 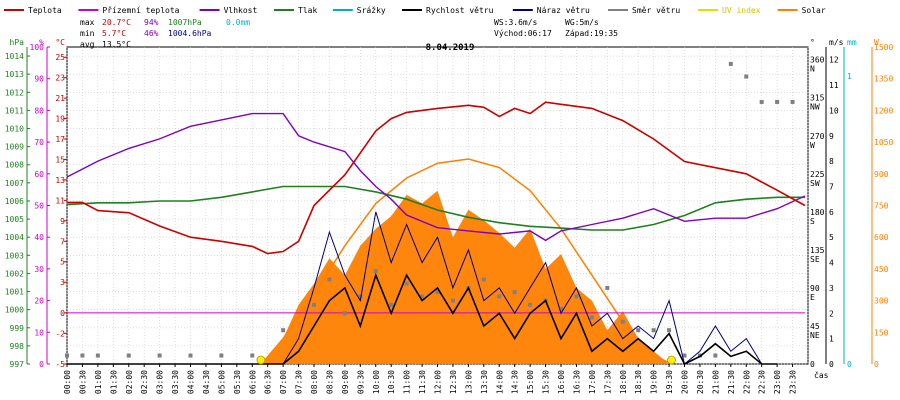 What do you see at coordinates (453, 382) in the screenshot?
I see `x-tick-label: 12:30` at bounding box center [453, 382].